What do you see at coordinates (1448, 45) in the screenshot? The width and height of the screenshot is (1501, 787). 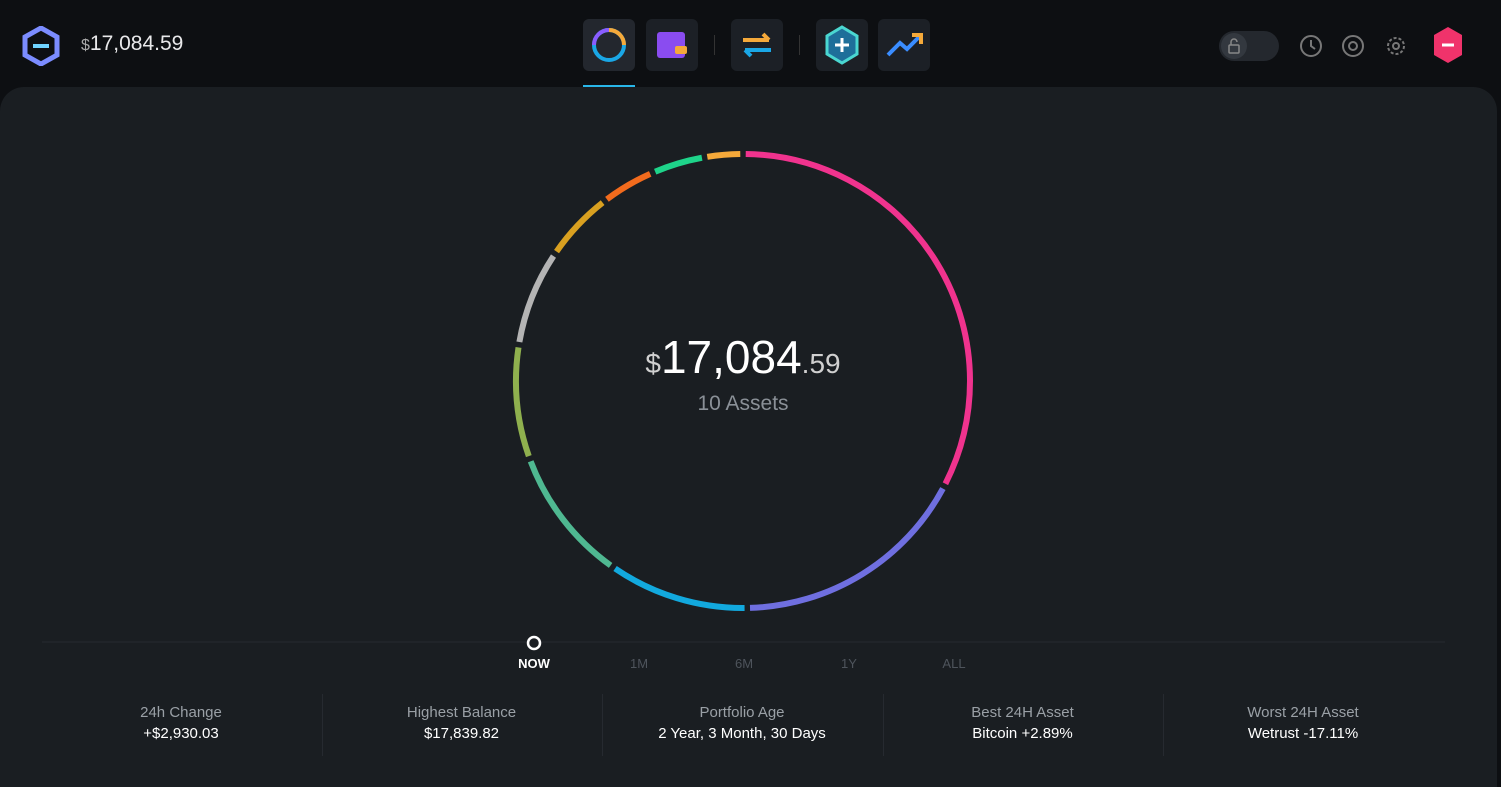 I see `profile-button` at bounding box center [1448, 45].